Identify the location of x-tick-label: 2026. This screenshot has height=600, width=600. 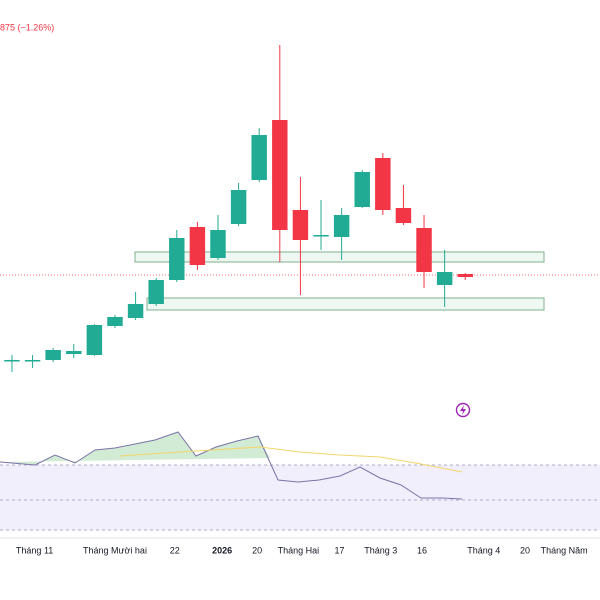
(222, 550).